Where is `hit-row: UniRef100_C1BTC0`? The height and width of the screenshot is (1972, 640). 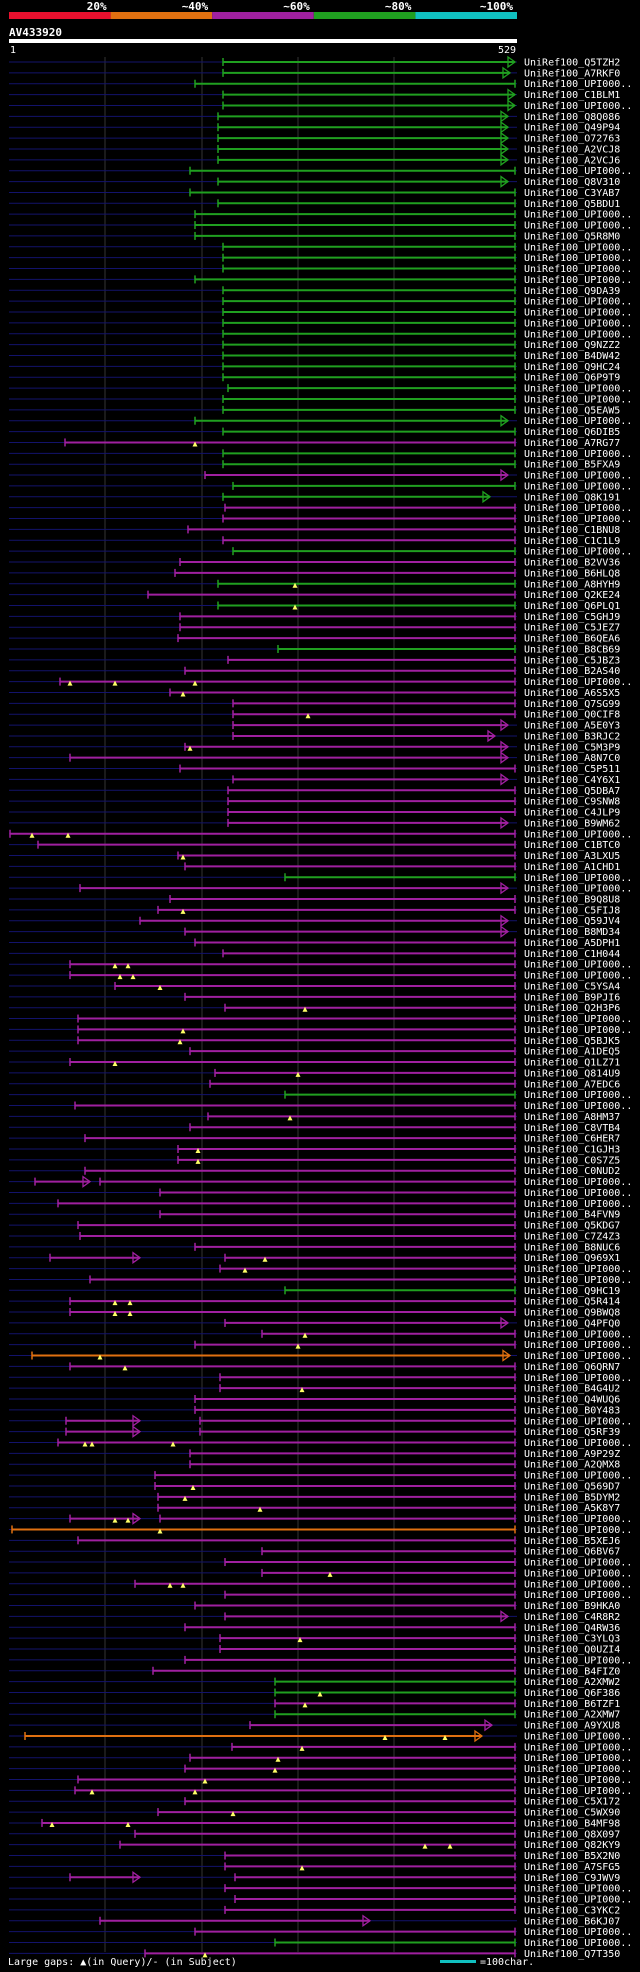
hit-row: UniRef100_C1BTC0 is located at coordinates (314, 845).